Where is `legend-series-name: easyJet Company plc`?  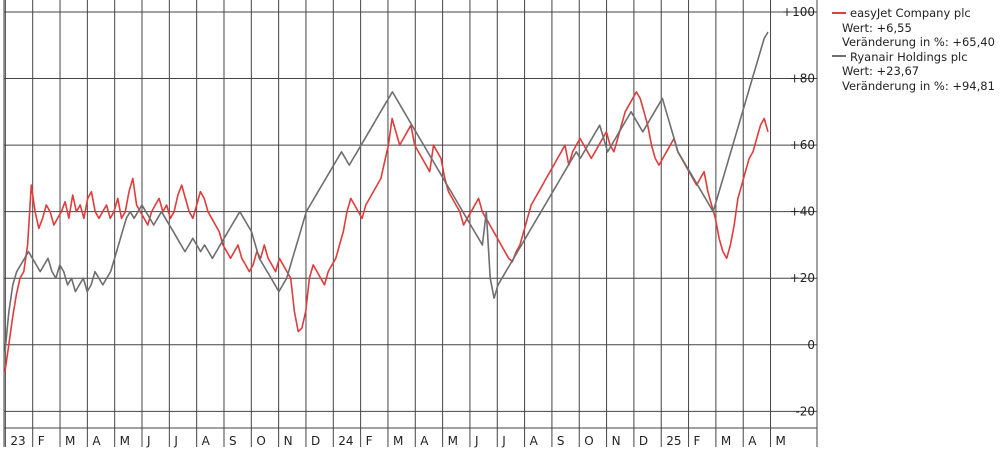 legend-series-name: easyJet Company plc is located at coordinates (910, 13).